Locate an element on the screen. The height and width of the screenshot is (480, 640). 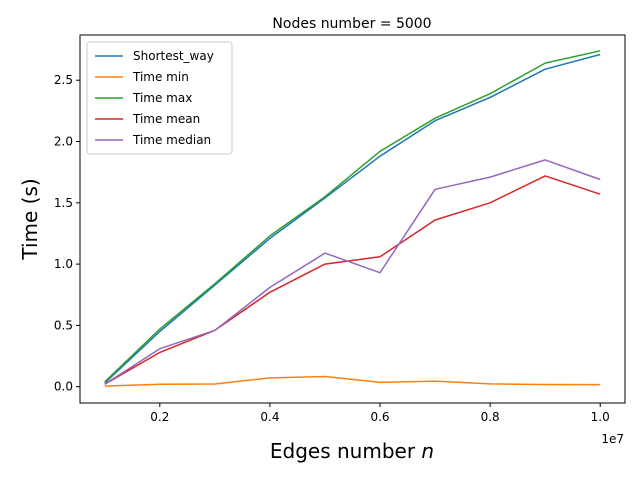
x-axis-offset: 1e7 is located at coordinates (612, 439).